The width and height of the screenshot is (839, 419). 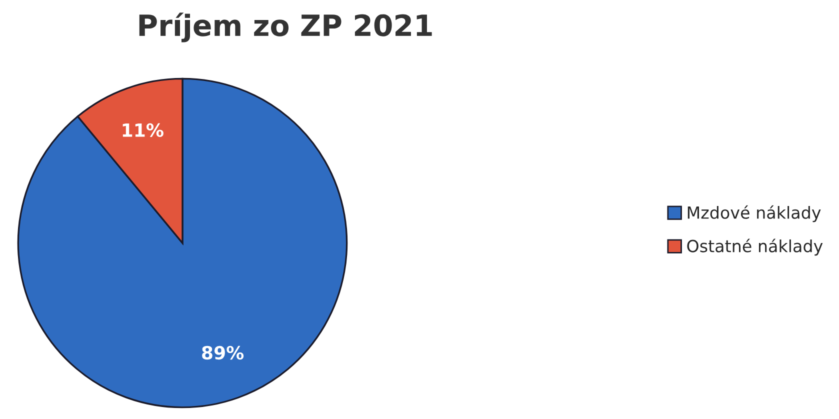 I want to click on legend-label: Ostatné náklady, so click(x=755, y=247).